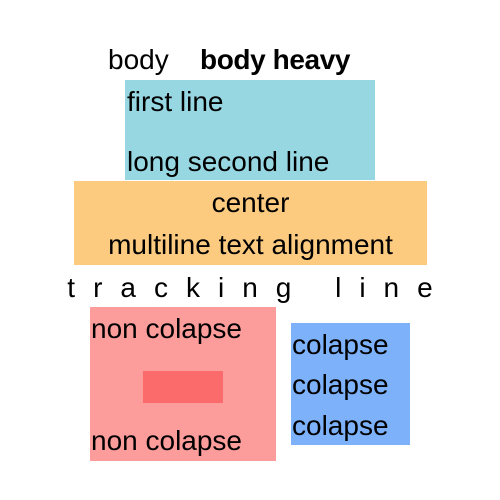 This screenshot has height=500, width=500. What do you see at coordinates (250, 244) in the screenshot?
I see `orange-box-line: multiline text alignment` at bounding box center [250, 244].